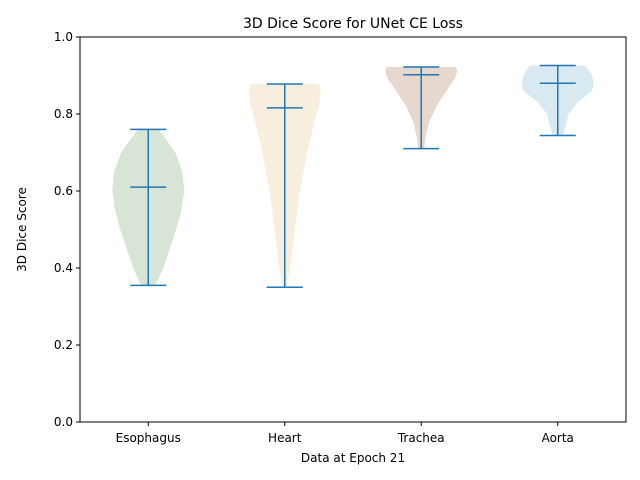 This screenshot has width=640, height=480. I want to click on x-tick-label: Trachea, so click(421, 438).